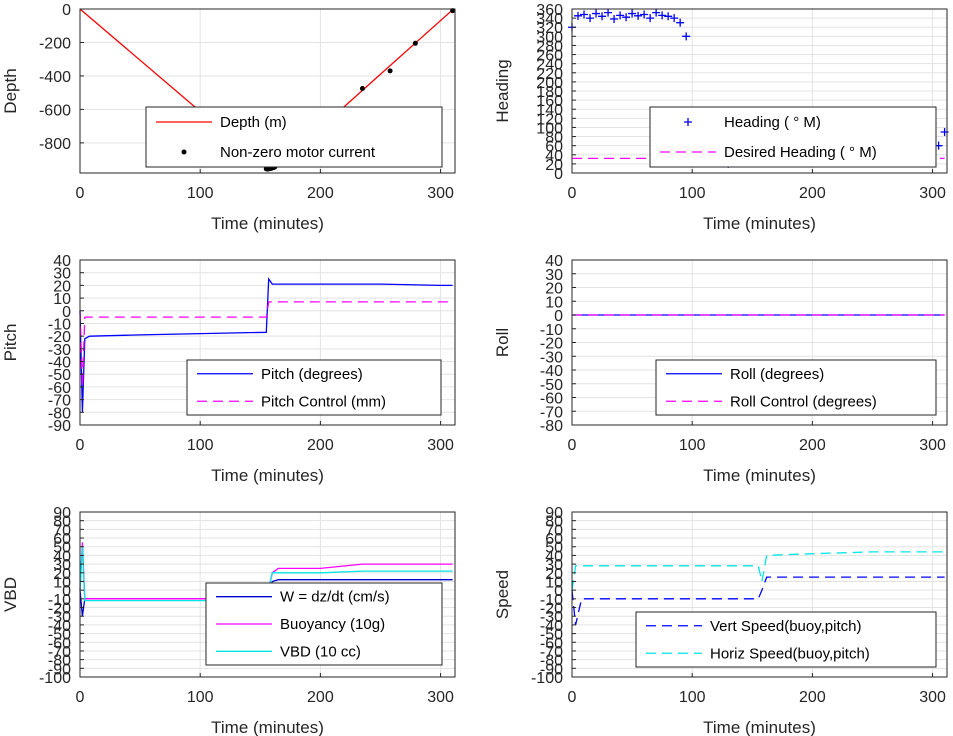  Describe the element at coordinates (549, 46) in the screenshot. I see `y-tick-label: 280` at that location.